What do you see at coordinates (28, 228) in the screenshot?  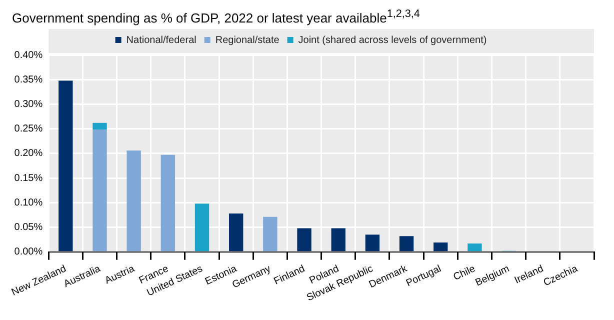 I see `y-tick-label: 0.05%` at bounding box center [28, 228].